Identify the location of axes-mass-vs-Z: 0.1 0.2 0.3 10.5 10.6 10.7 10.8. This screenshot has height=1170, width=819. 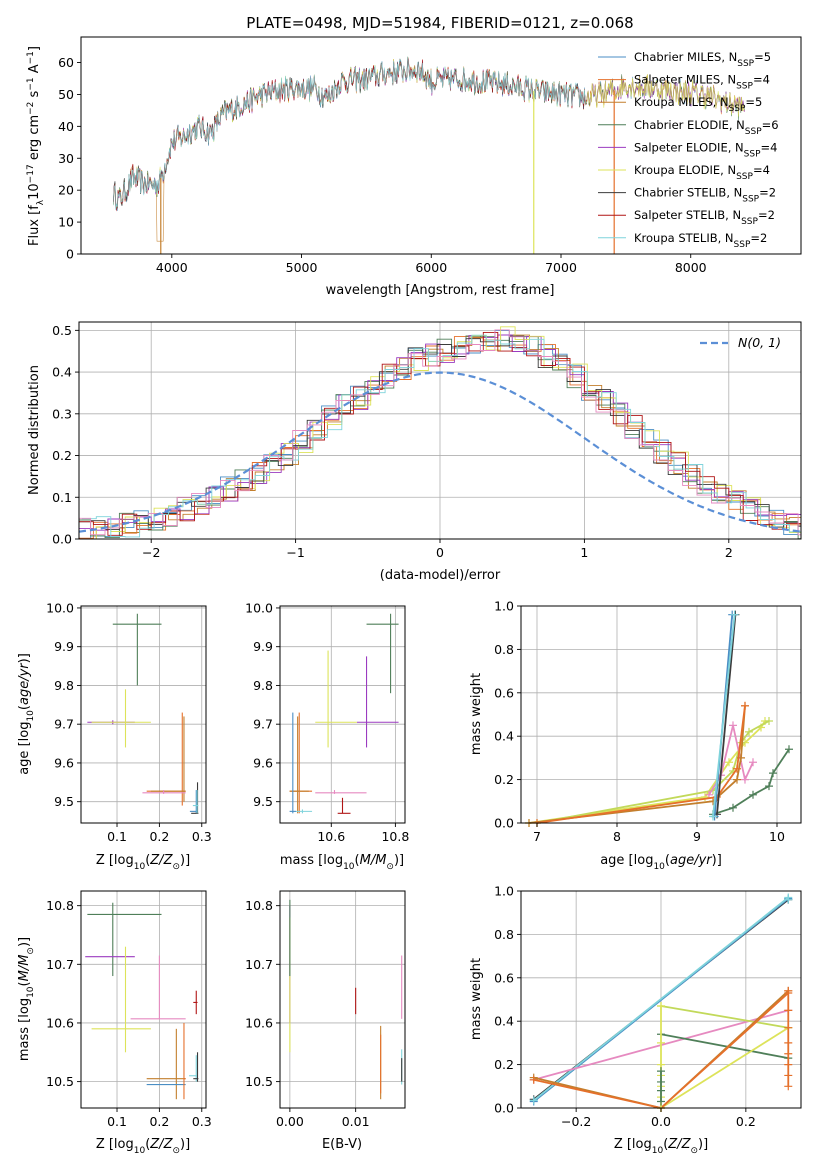
(129, 1009).